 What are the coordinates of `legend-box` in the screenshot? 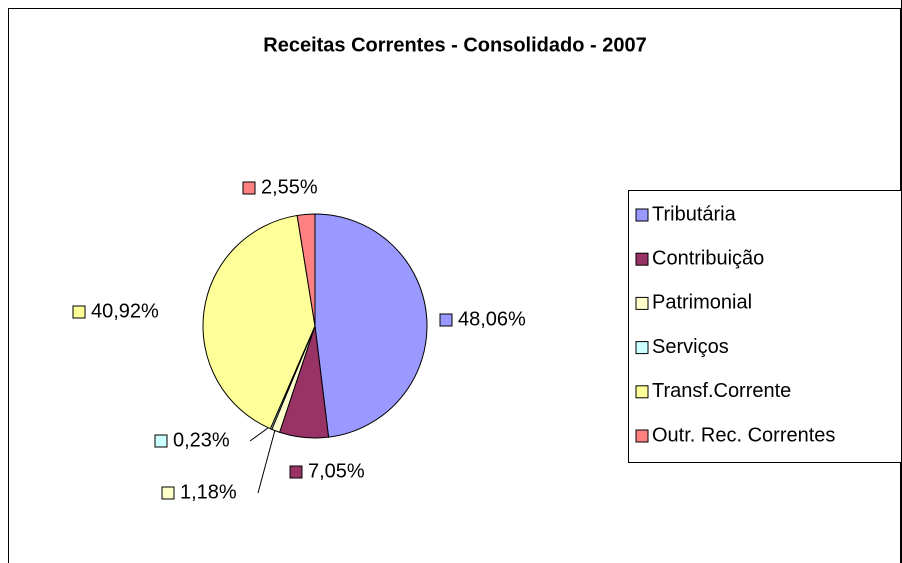 It's located at (765, 326).